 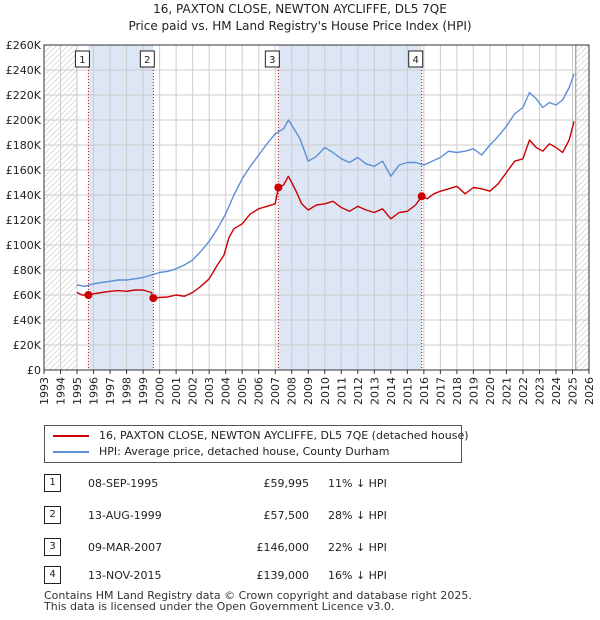 What do you see at coordinates (292, 391) in the screenshot?
I see `x-tick-label: 2008` at bounding box center [292, 391].